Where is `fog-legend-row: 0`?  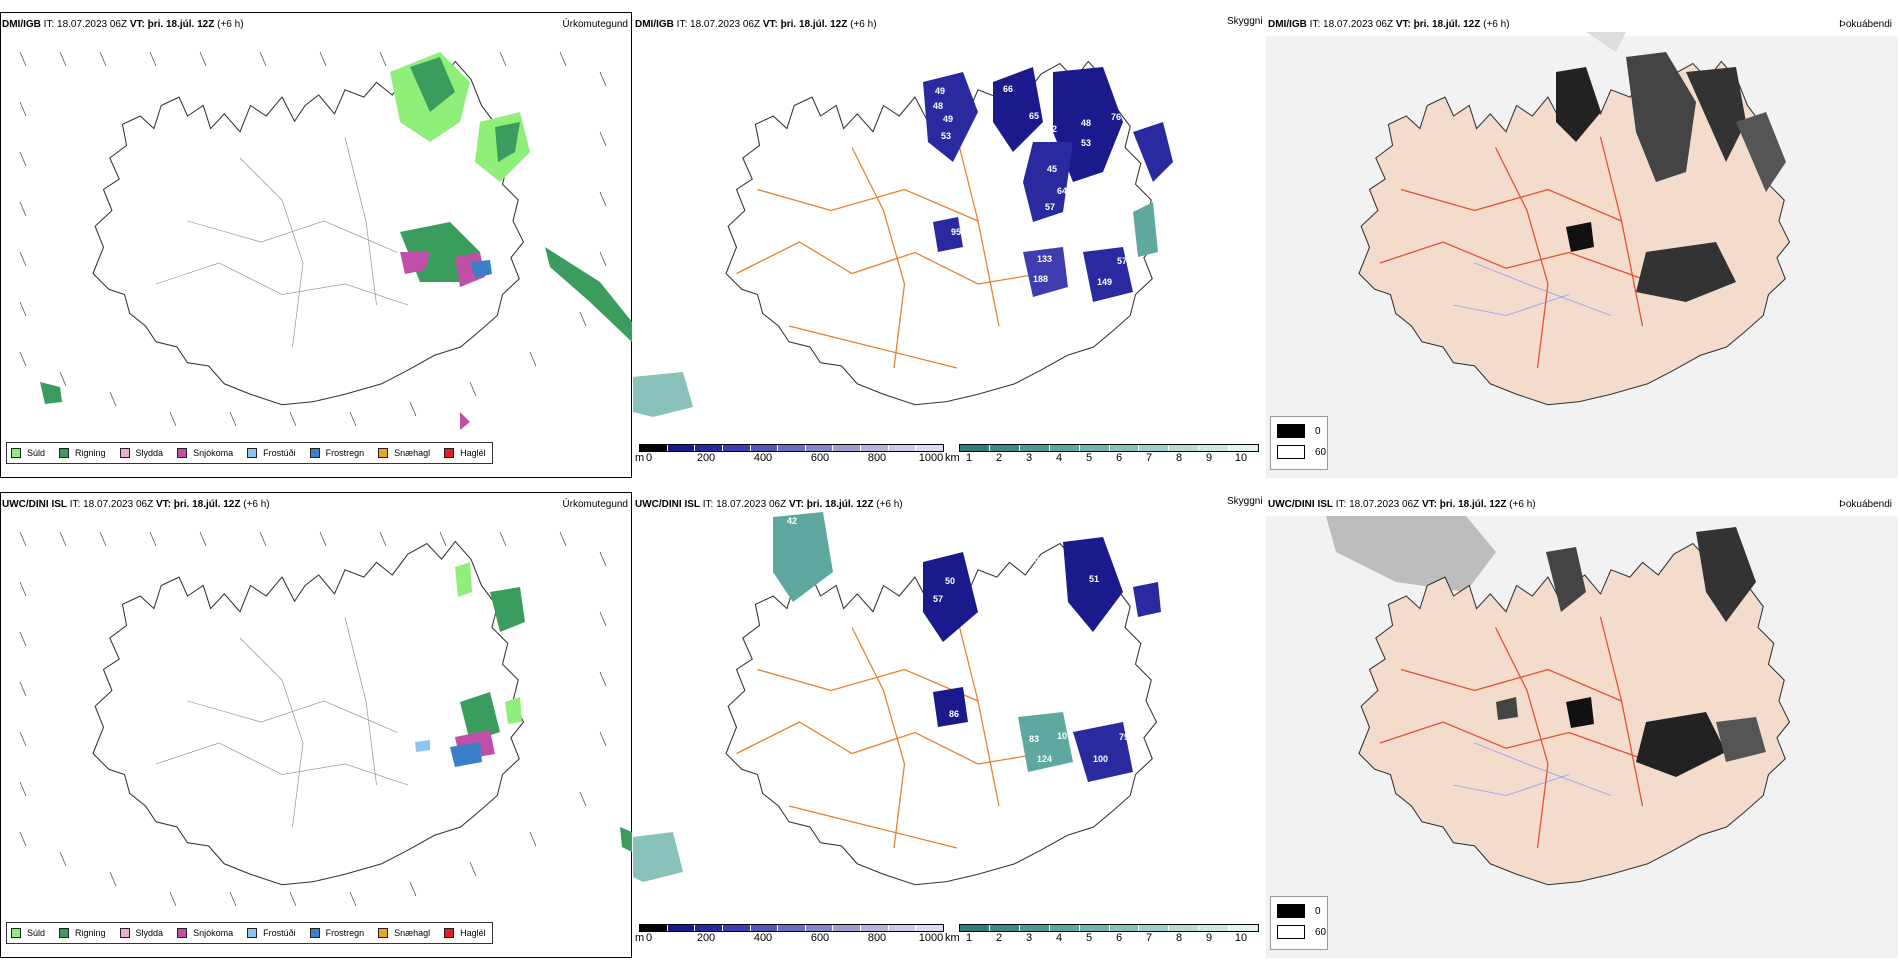
fog-legend-row: 0 is located at coordinates (1302, 431).